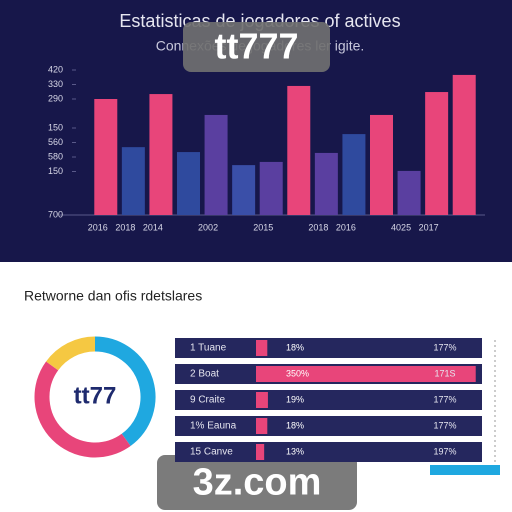  I want to click on row-right-label: 171S, so click(444, 373).